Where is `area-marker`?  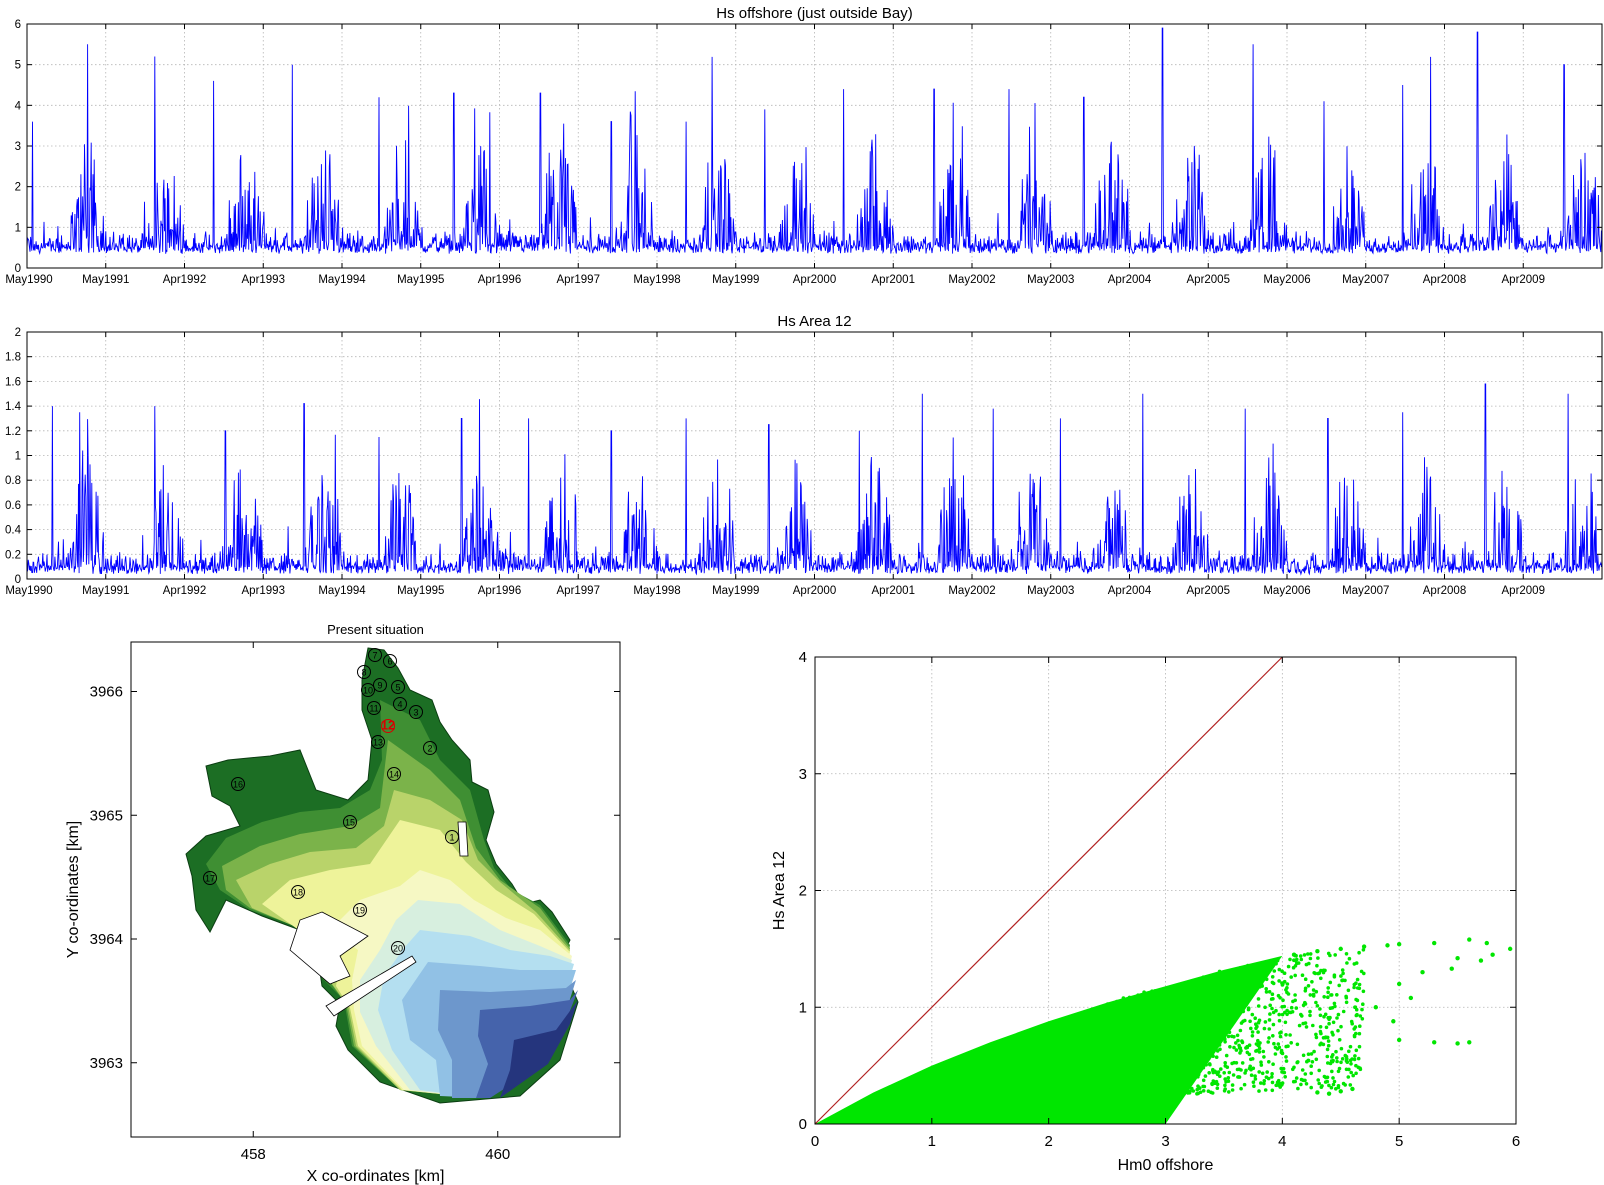
area-marker is located at coordinates (350, 822).